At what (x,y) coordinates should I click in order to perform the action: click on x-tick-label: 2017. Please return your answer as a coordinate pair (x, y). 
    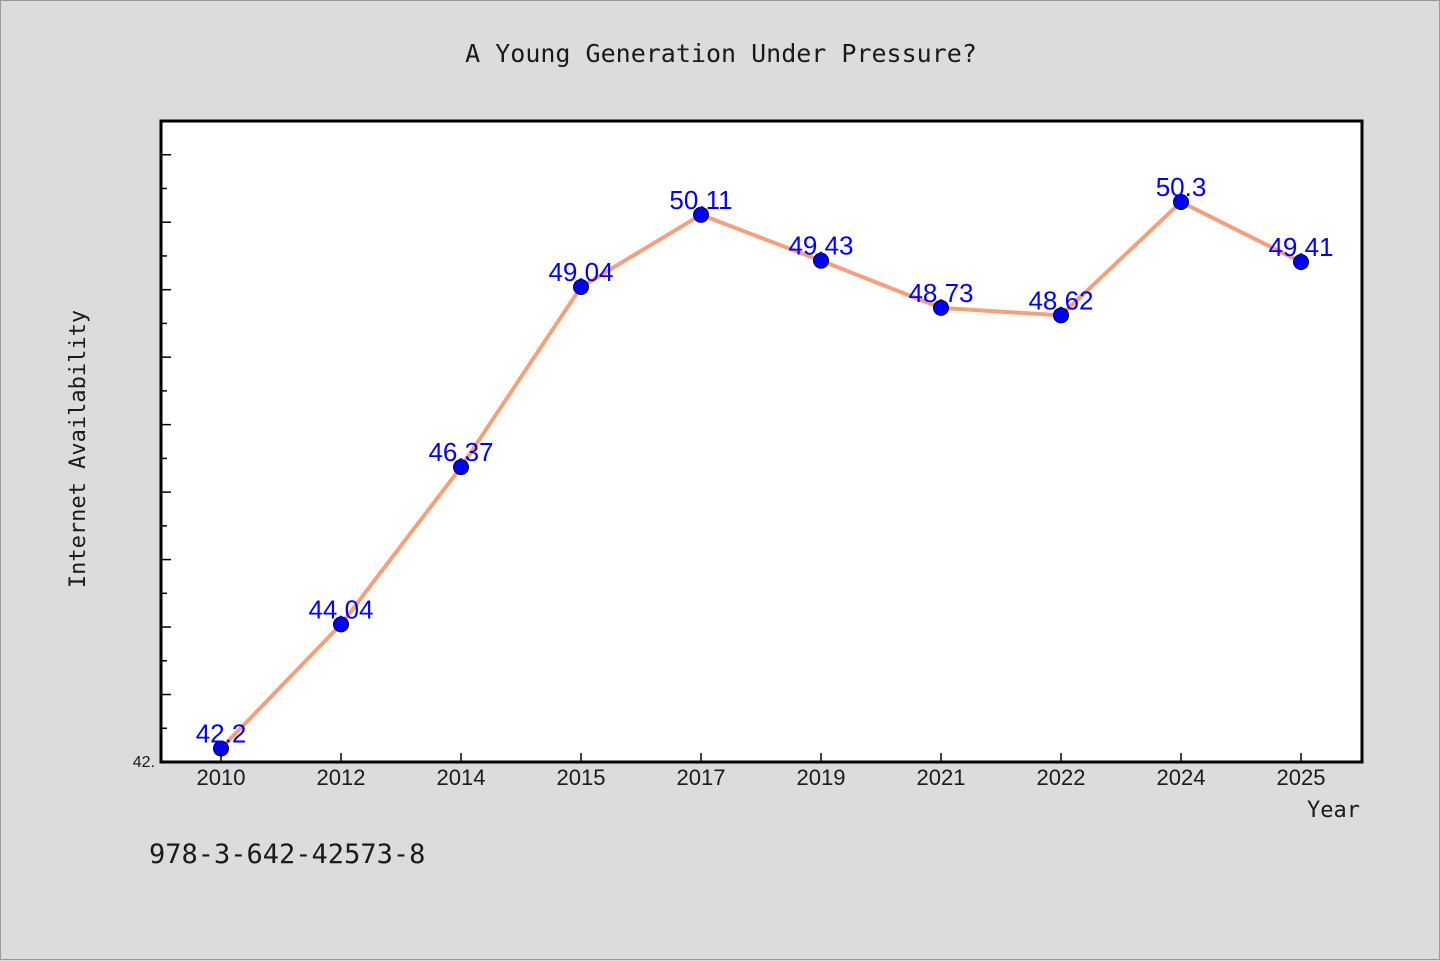
    Looking at the image, I should click on (701, 777).